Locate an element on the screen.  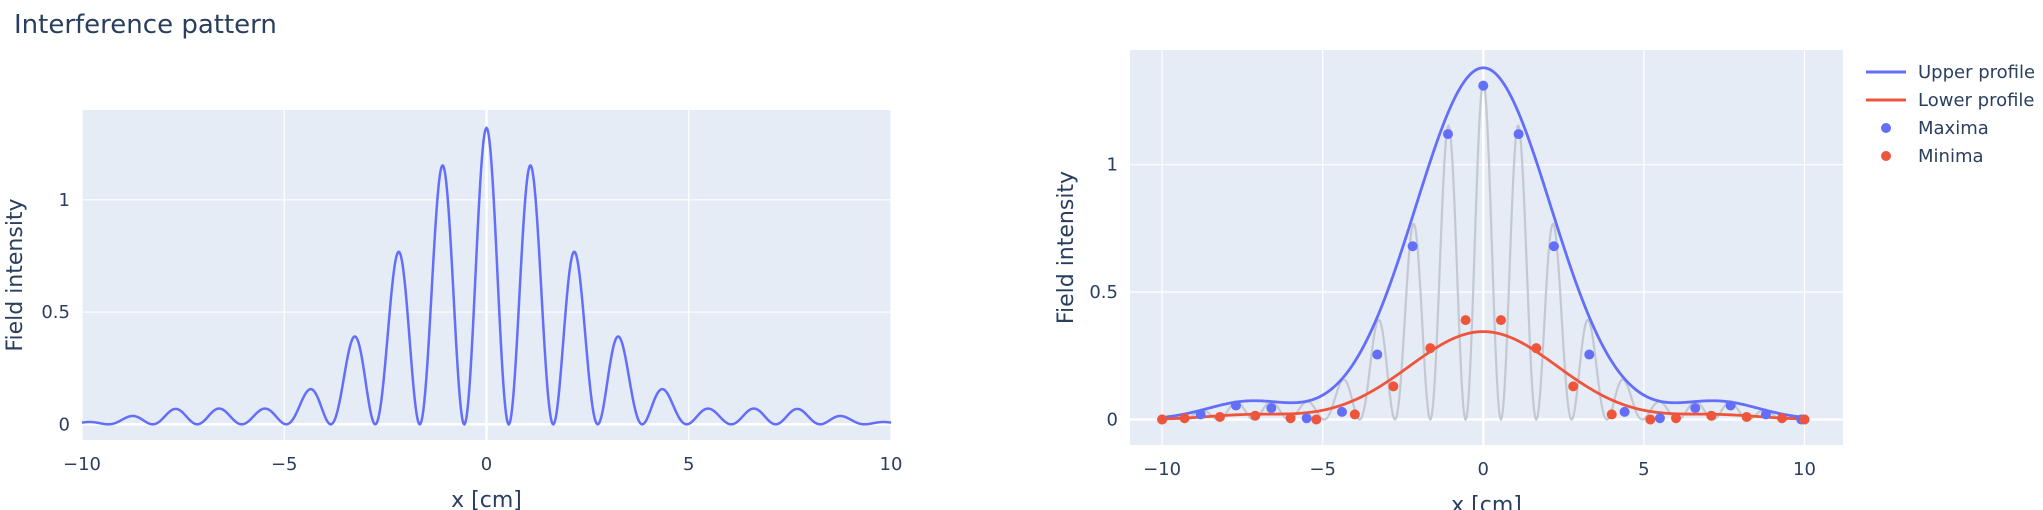
left-x-tick-label: 10 is located at coordinates (891, 464).